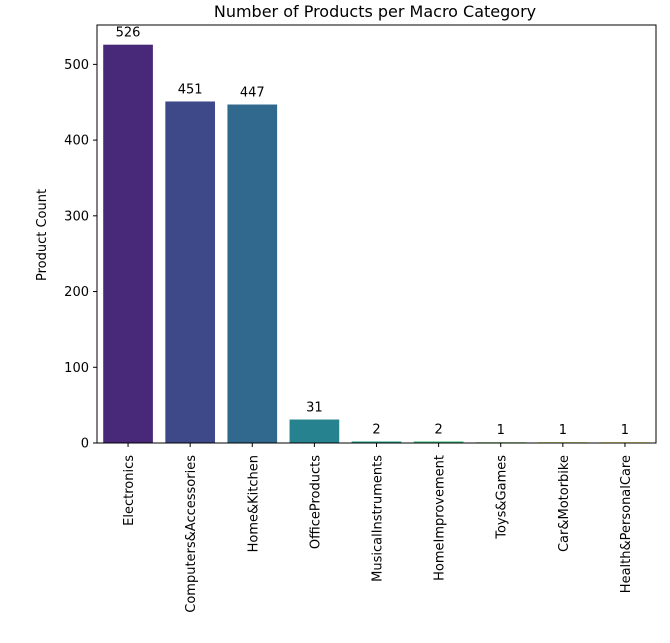  What do you see at coordinates (76, 368) in the screenshot?
I see `y-tick-label: 100` at bounding box center [76, 368].